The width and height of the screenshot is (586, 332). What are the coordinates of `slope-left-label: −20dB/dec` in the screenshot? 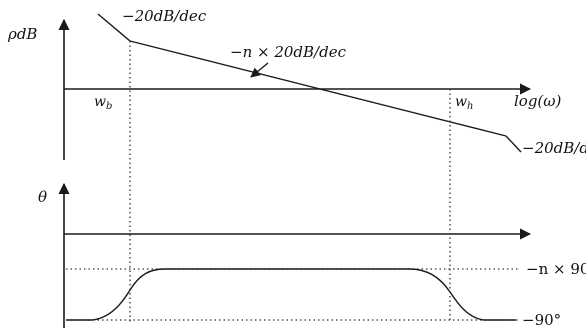 It's located at (164, 16).